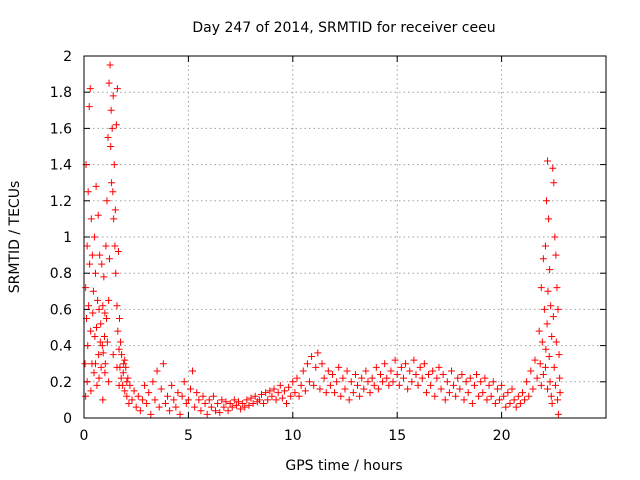 This screenshot has width=640, height=480. I want to click on y-tick-label: 1, so click(67, 238).